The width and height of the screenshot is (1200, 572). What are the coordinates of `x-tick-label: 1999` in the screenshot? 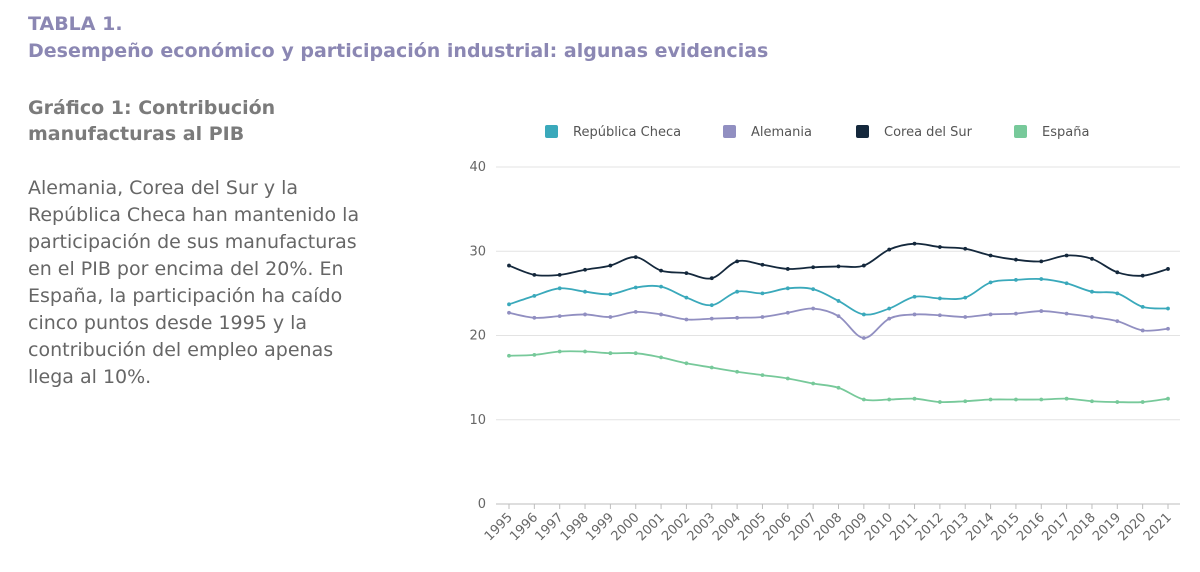 It's located at (600, 527).